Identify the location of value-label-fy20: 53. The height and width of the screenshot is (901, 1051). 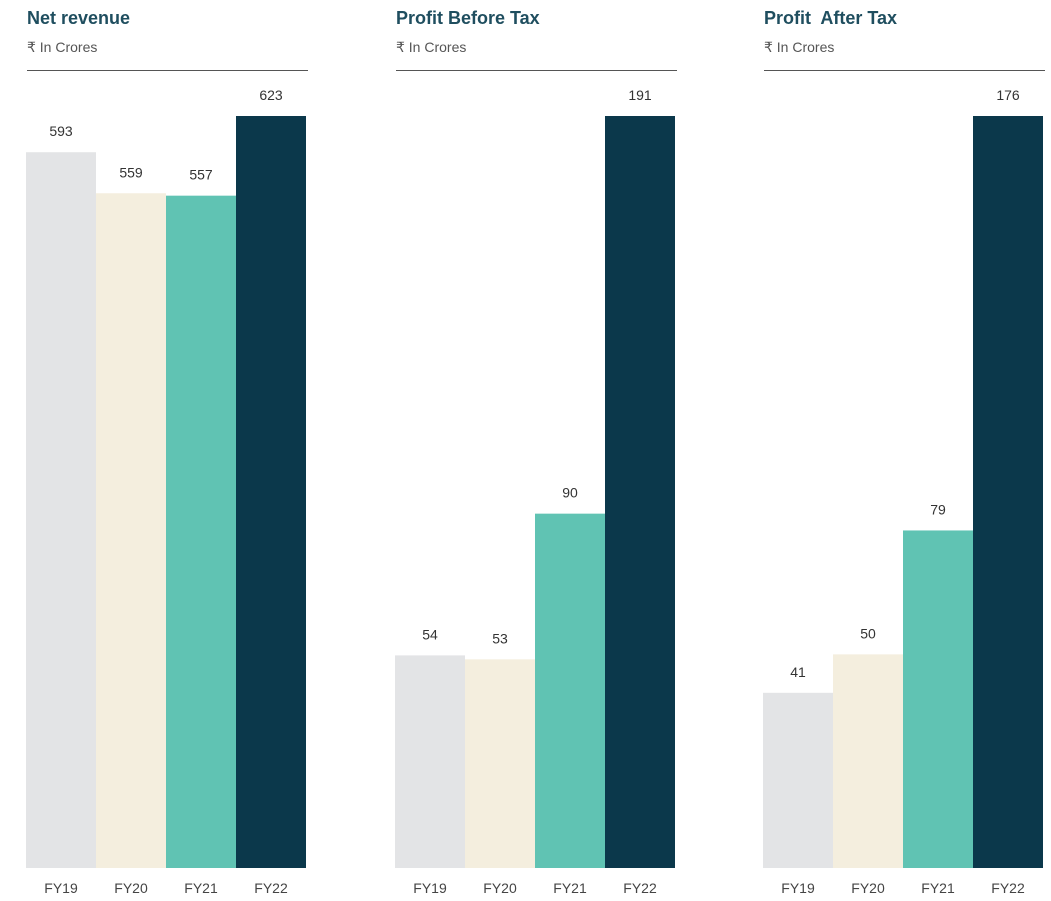
(500, 638).